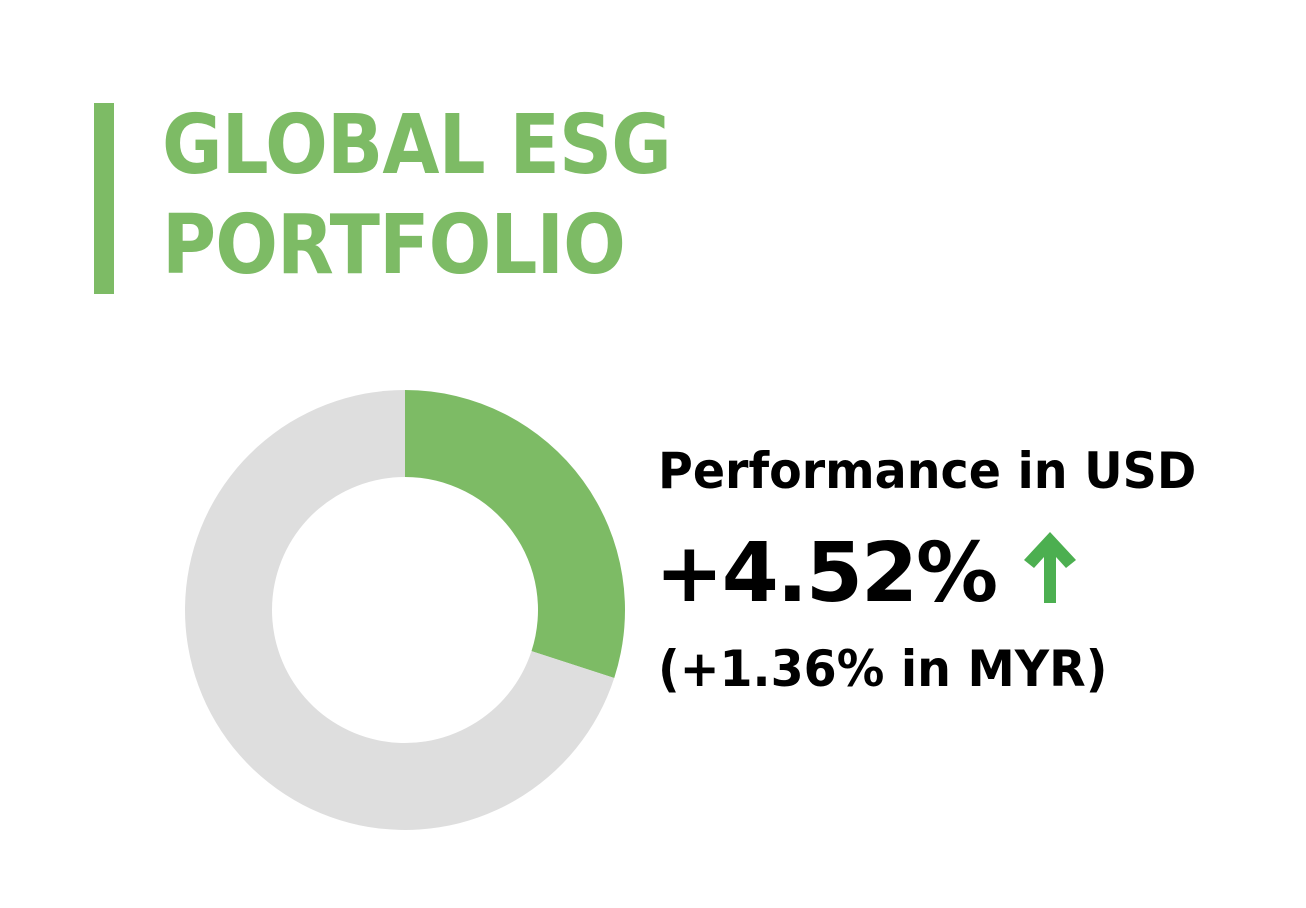  I want to click on title-accent-bar, so click(104, 198).